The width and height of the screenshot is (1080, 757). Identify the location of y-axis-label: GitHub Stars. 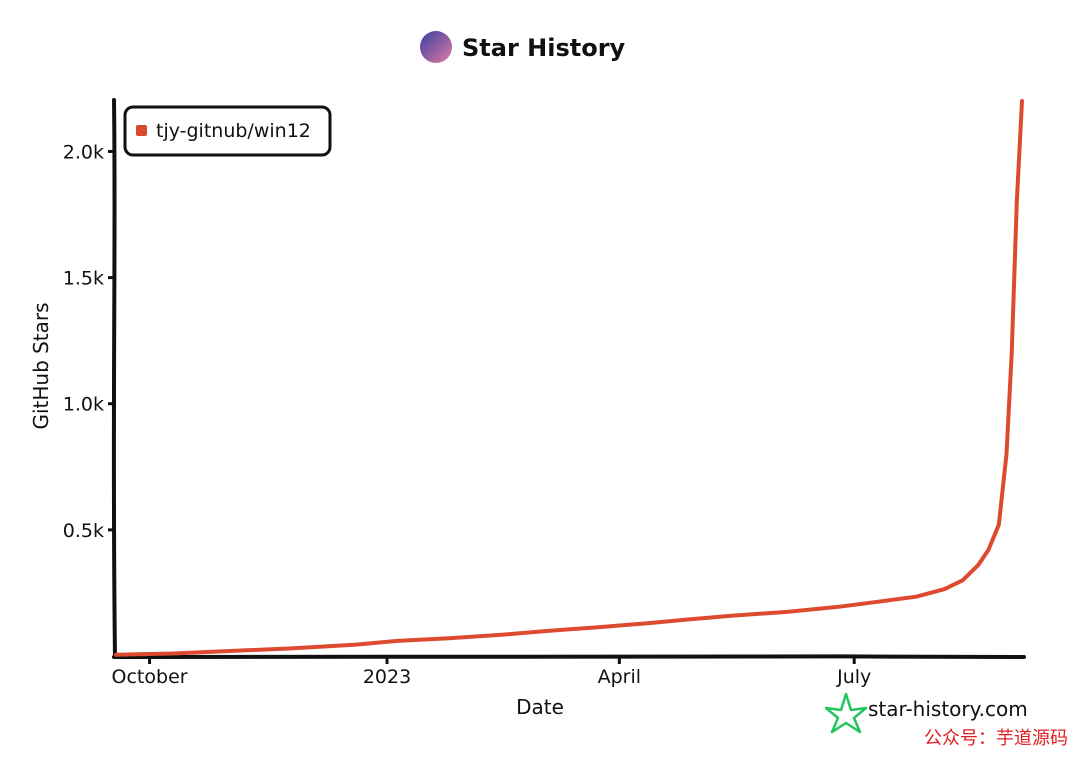
(41, 365).